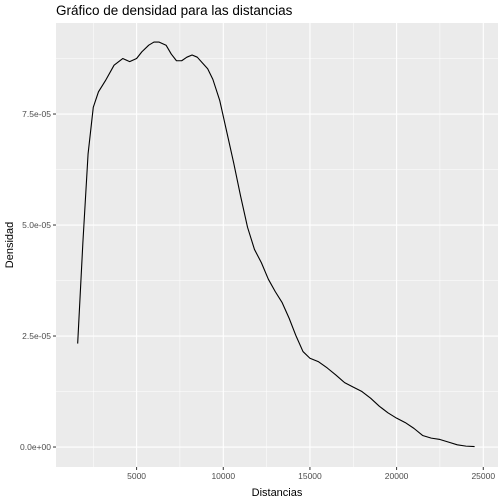  What do you see at coordinates (10, 245) in the screenshot?
I see `y-axis-title: Densidad` at bounding box center [10, 245].